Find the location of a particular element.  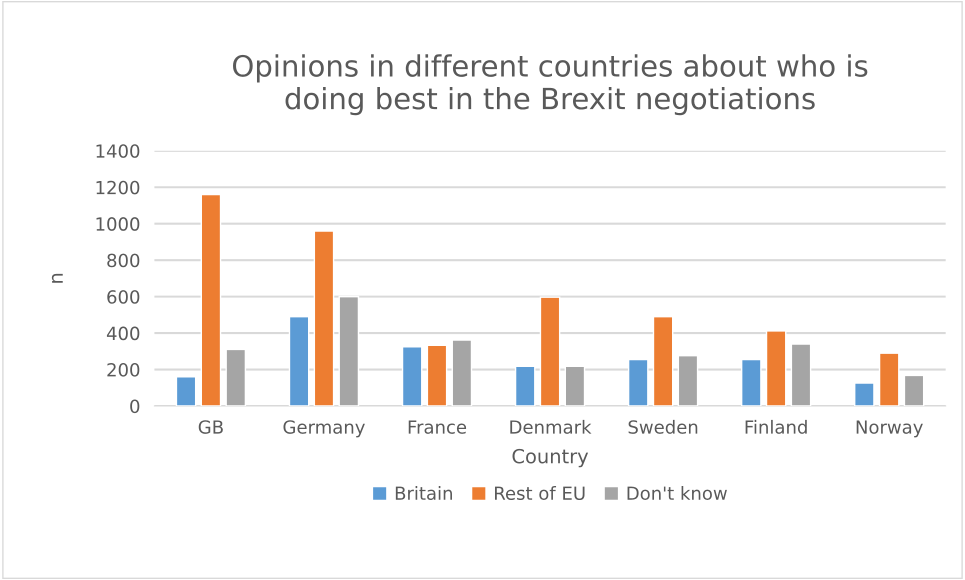

x-tick-label: Germany is located at coordinates (324, 429).